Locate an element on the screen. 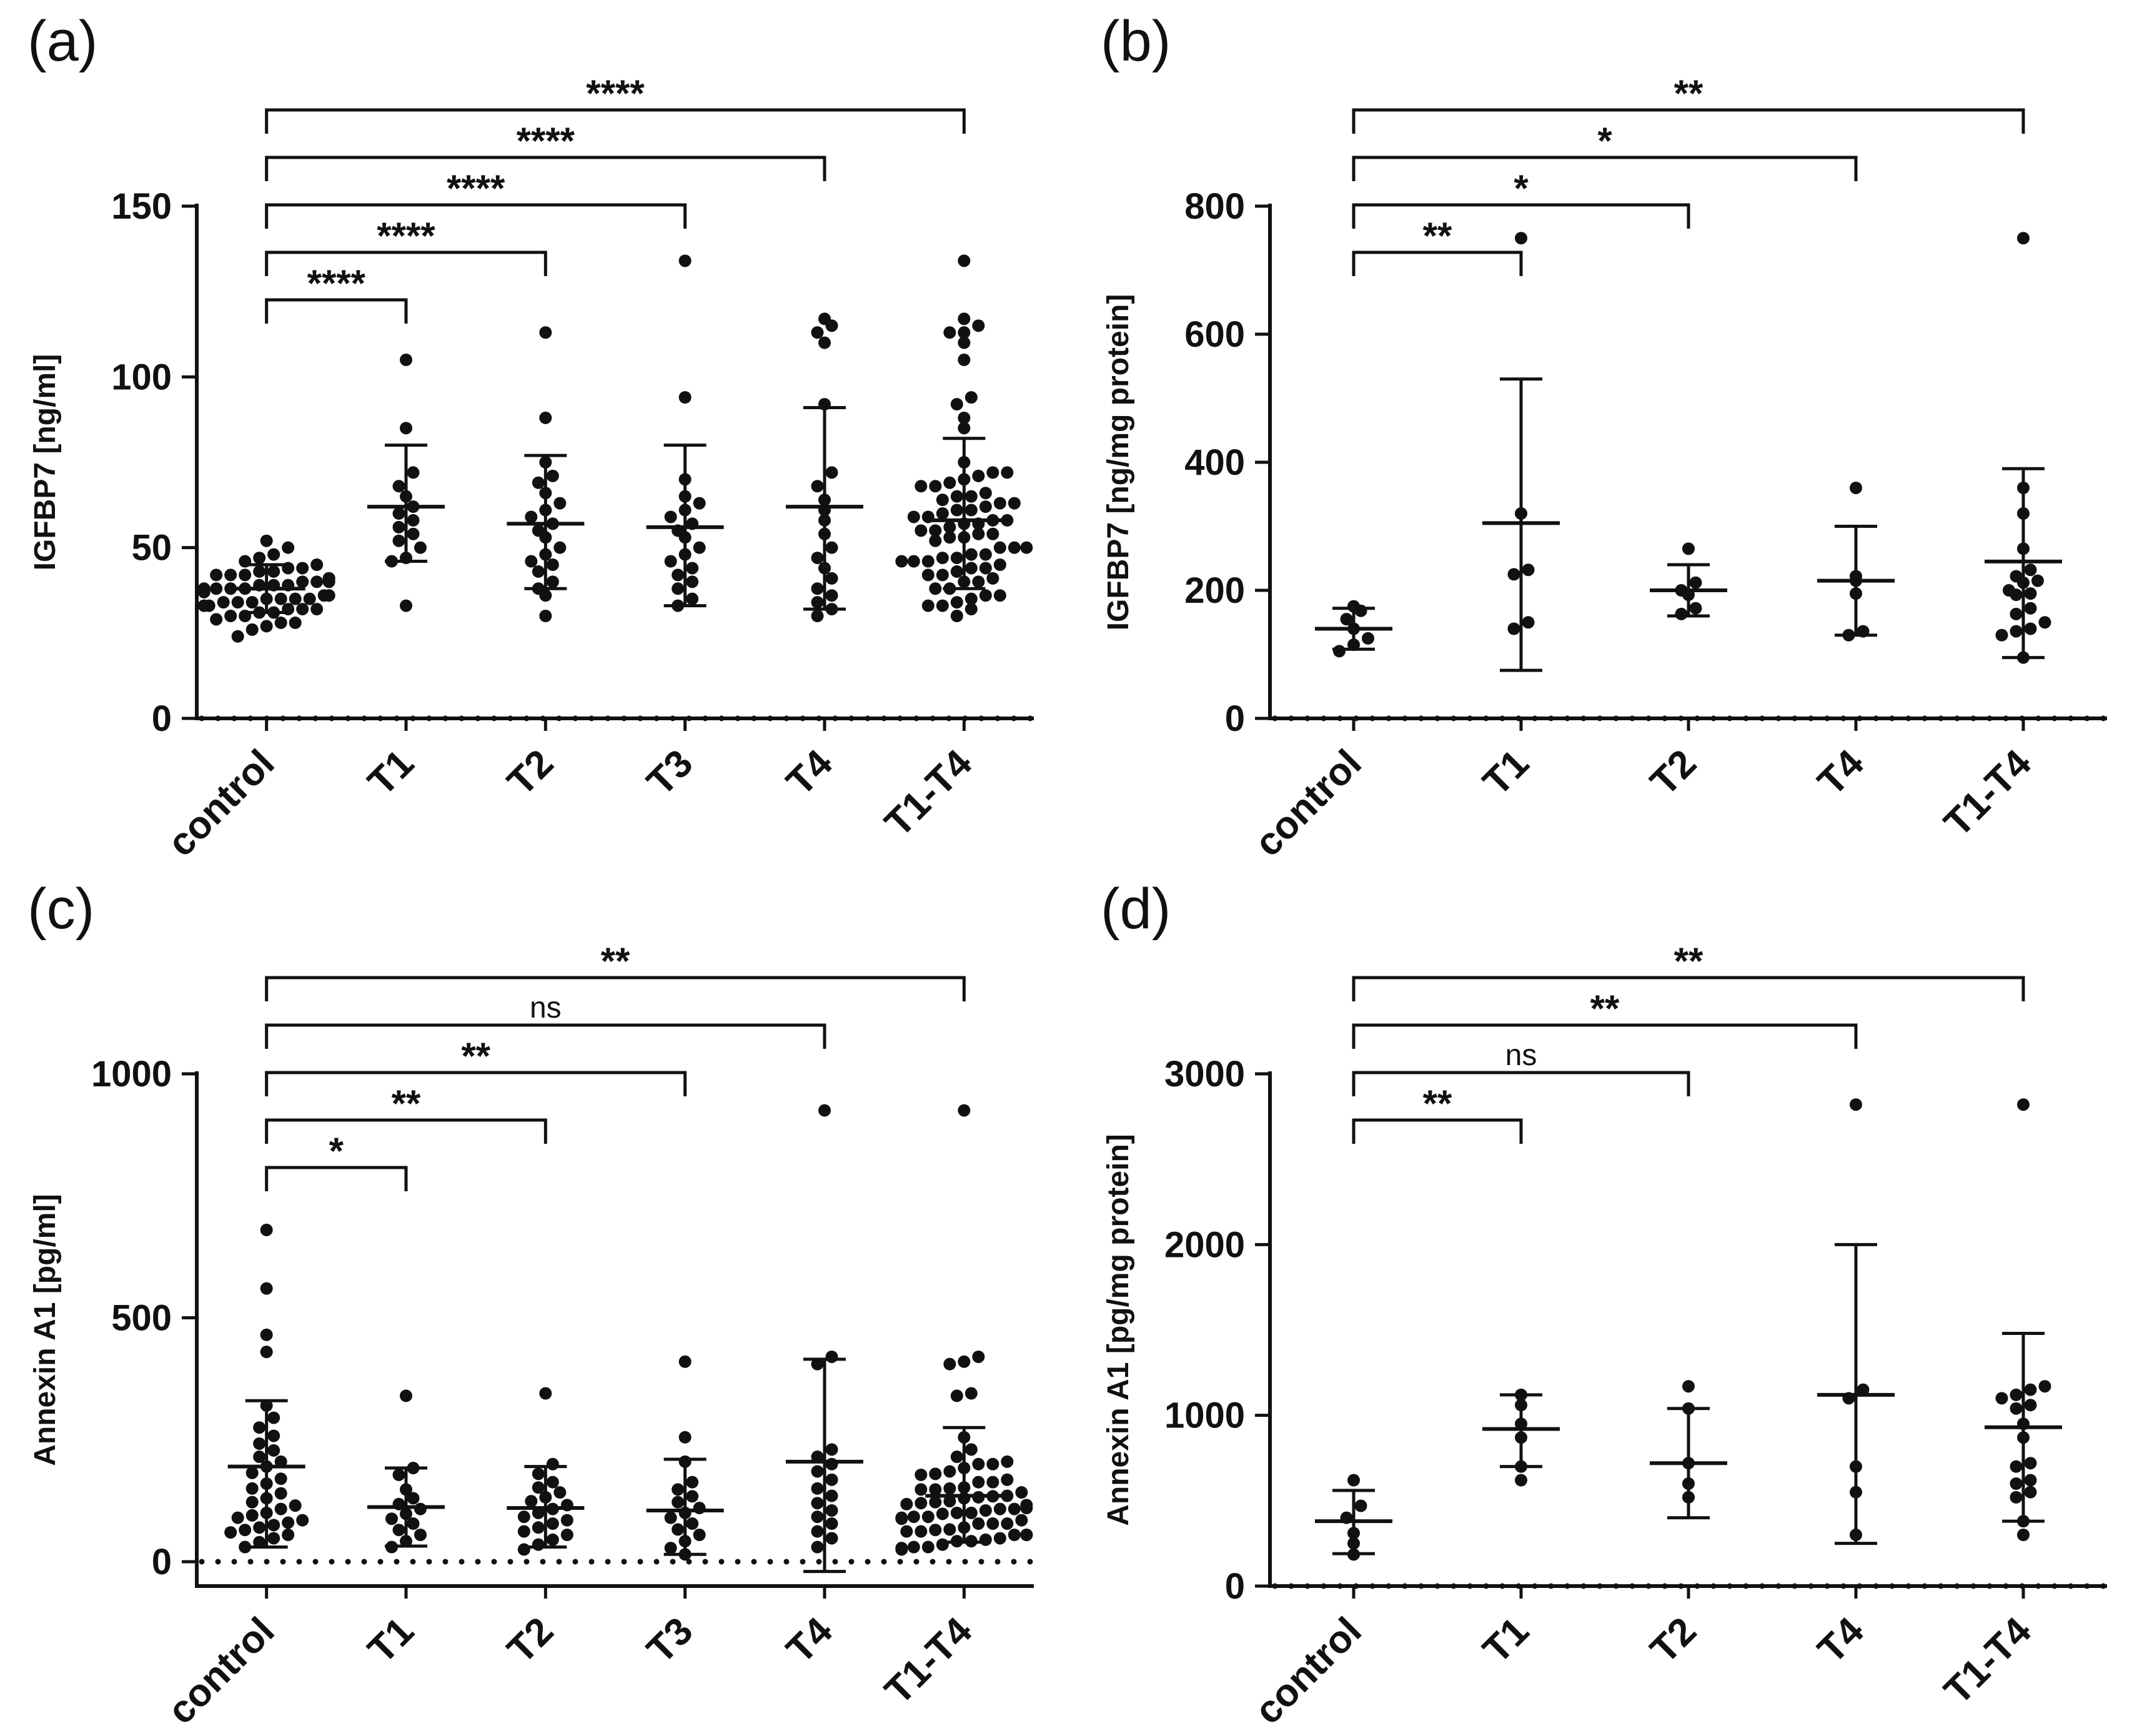  significance-label: **** is located at coordinates (546, 141).